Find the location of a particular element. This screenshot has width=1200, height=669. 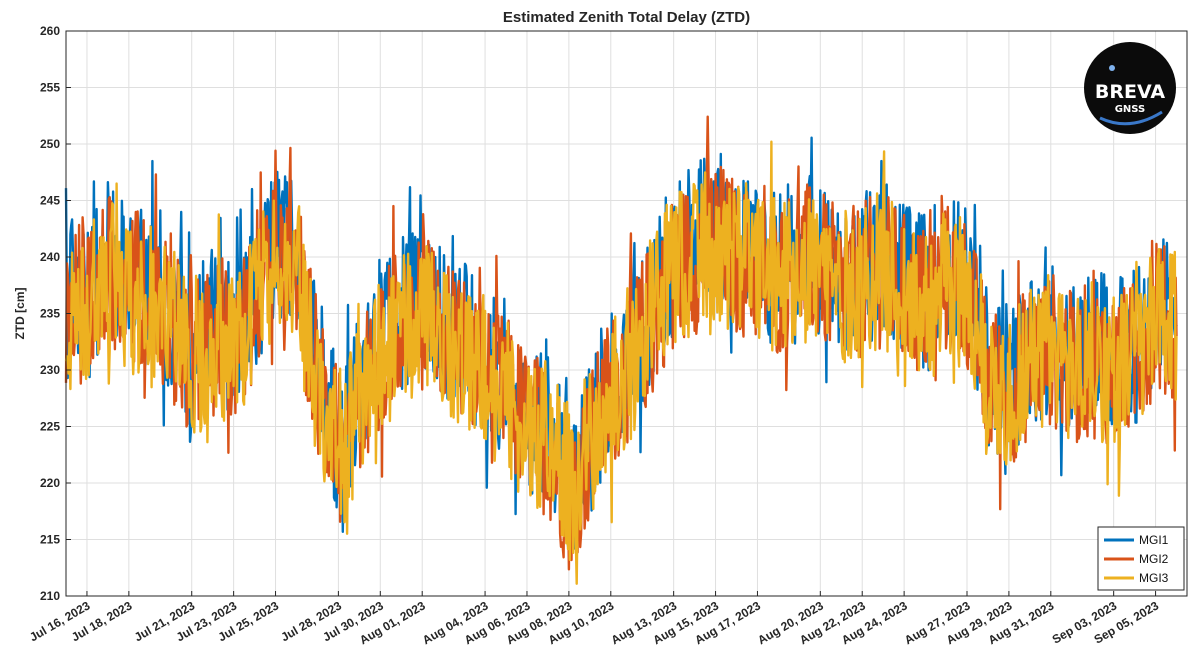

y-axis: 210 215 220 225 230 235 240 245 250 255 260 is located at coordinates (55, 313).